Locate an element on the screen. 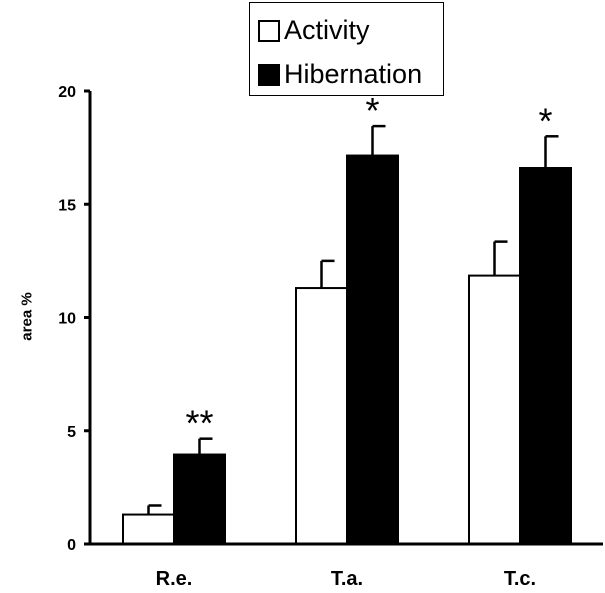  y-tick-label: 5 is located at coordinates (71, 432).